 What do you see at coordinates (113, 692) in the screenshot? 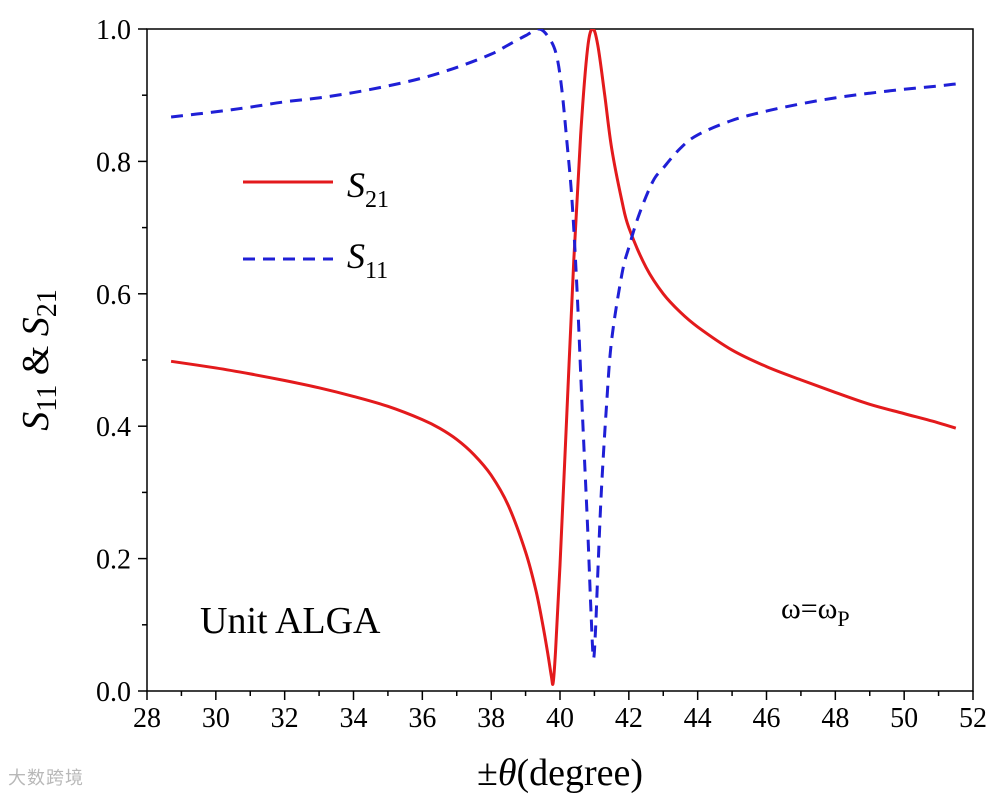
I see `y-tick-label: 0.0` at bounding box center [113, 692].